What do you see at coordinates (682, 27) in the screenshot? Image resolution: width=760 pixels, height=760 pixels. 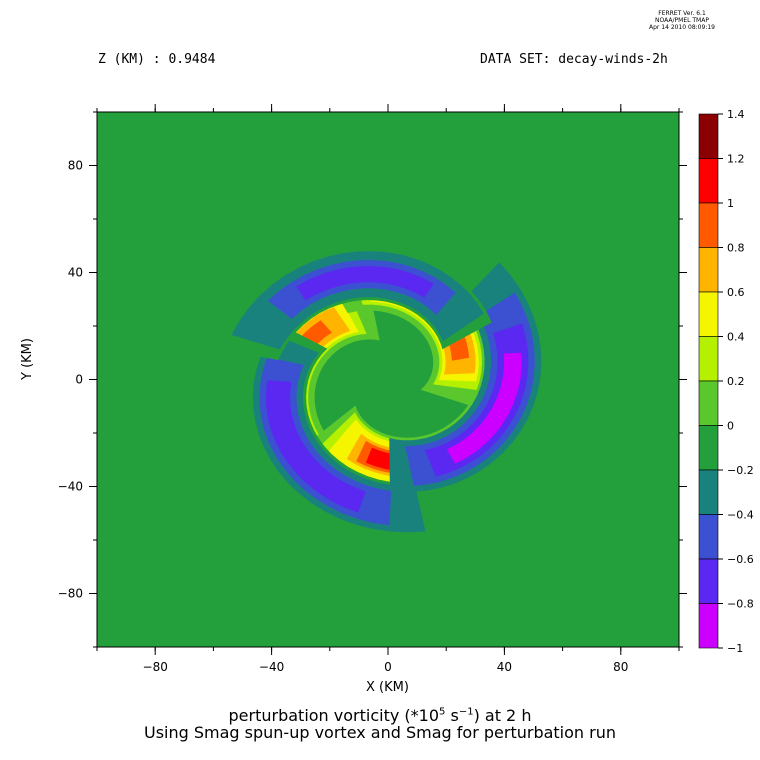 I see `stamp-line: Apr 14 2010 08:09:19` at bounding box center [682, 27].